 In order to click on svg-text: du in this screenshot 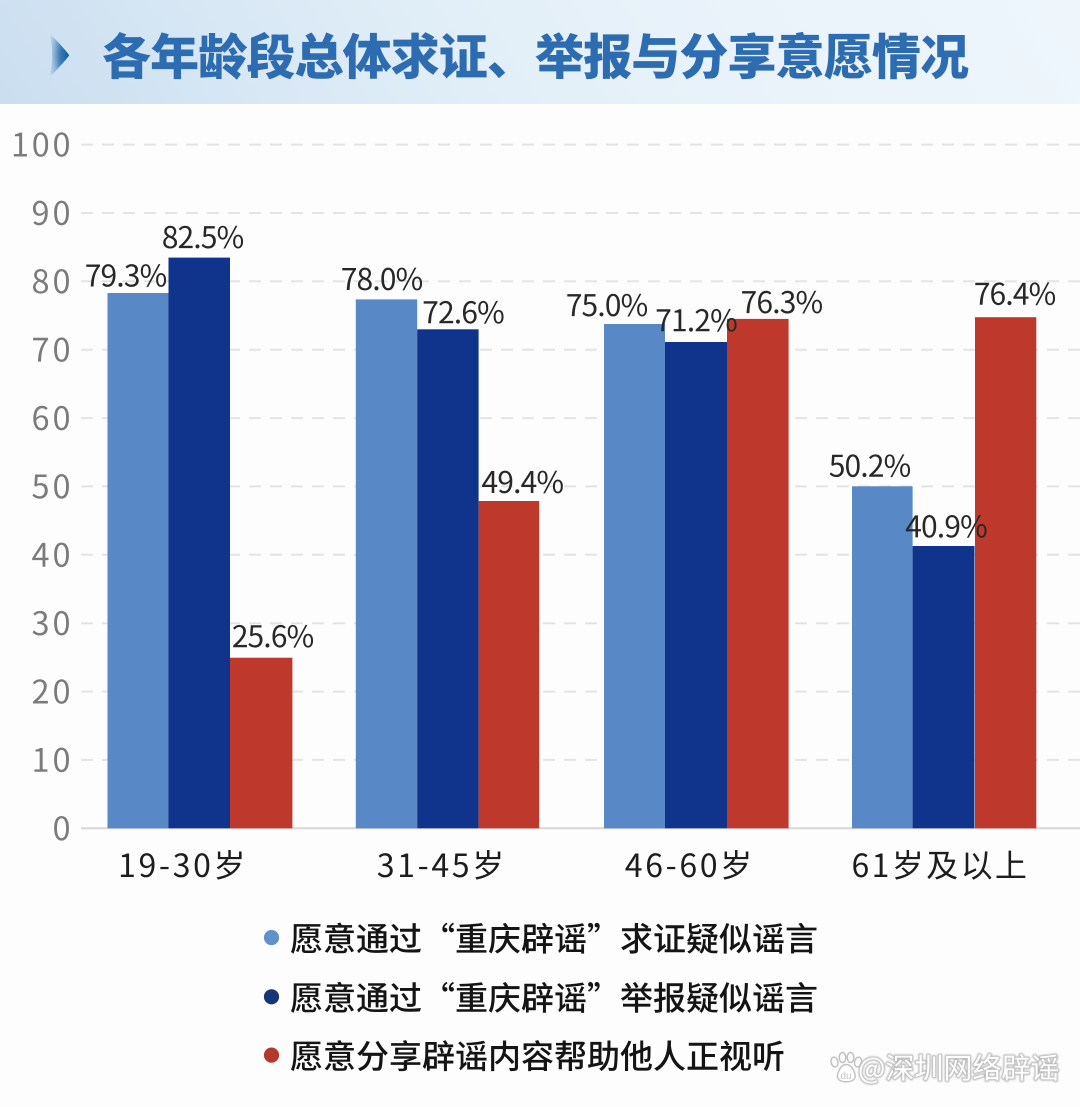, I will do `click(846, 1076)`.